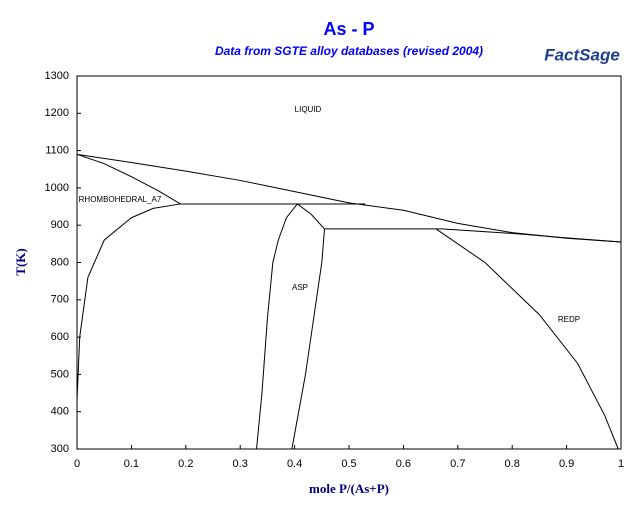 Image resolution: width=640 pixels, height=509 pixels. I want to click on region-label: LIQUID, so click(308, 109).